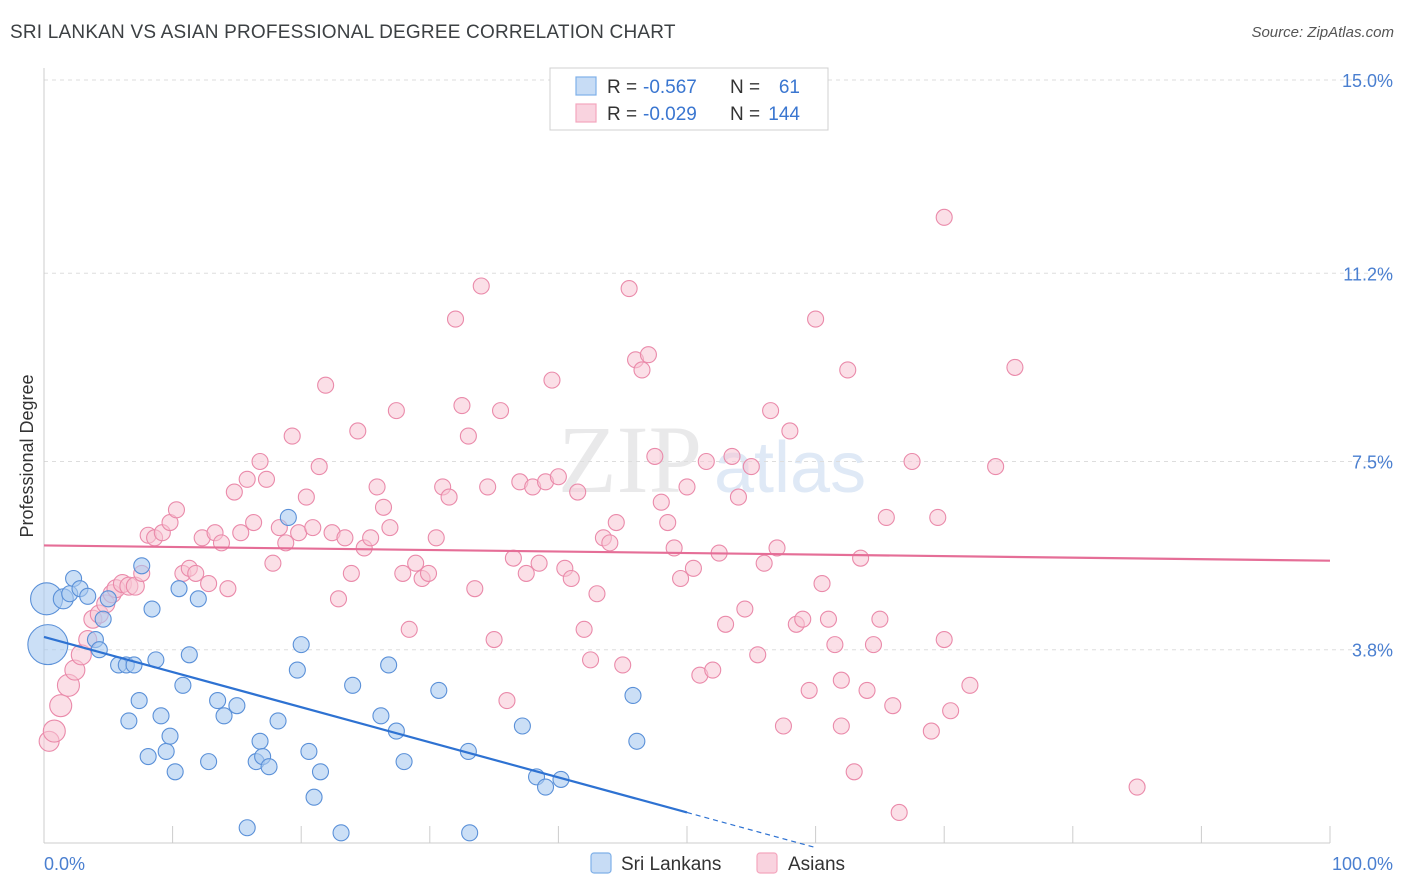 The image size is (1406, 892). I want to click on legend-r-value-2: -0.029, so click(670, 114).